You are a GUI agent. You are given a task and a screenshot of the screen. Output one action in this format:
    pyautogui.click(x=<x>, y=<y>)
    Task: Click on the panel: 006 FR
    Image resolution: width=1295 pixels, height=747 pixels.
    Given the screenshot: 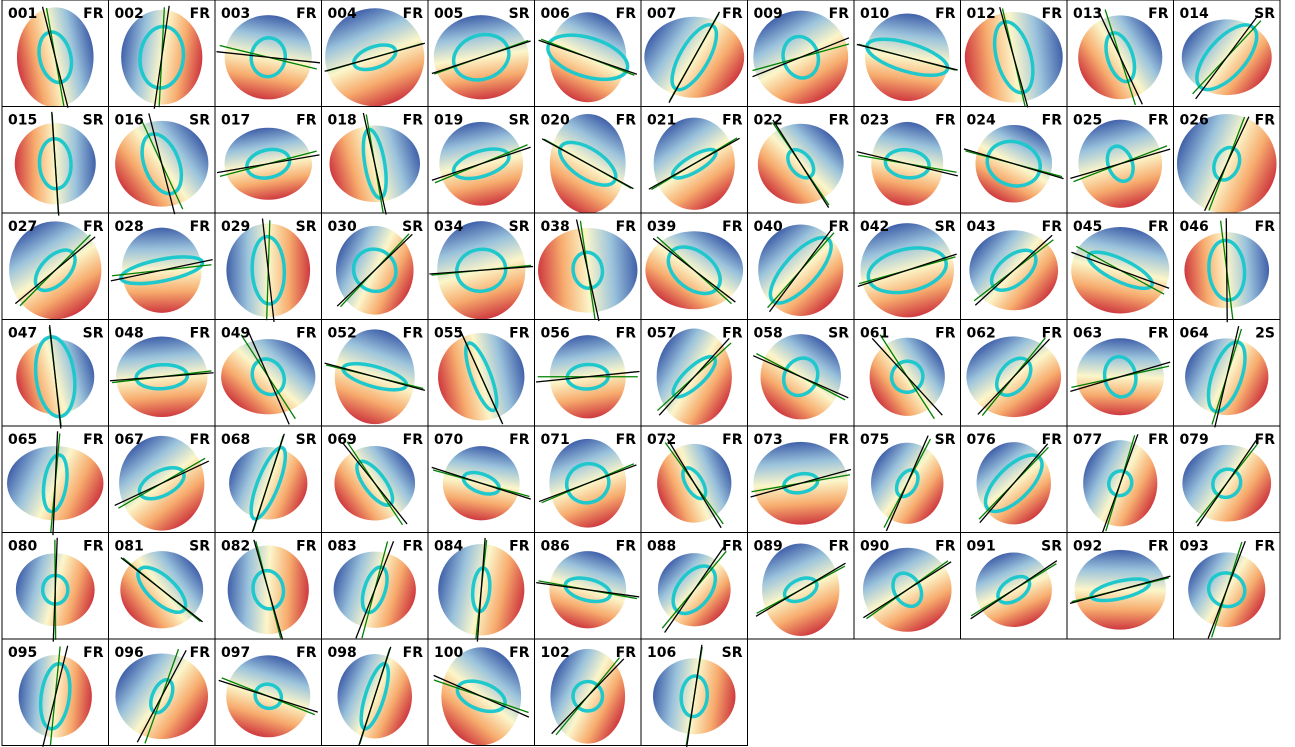 What is the action you would take?
    pyautogui.click(x=588, y=53)
    